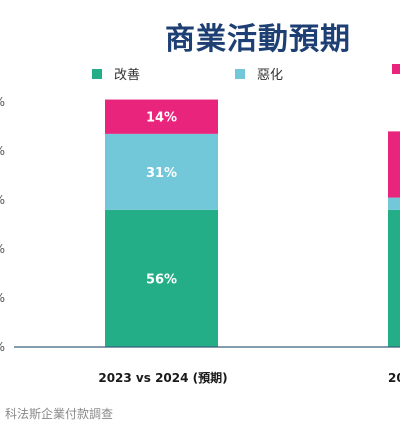  What do you see at coordinates (97, 73) in the screenshot?
I see `legend-swatch-improve` at bounding box center [97, 73].